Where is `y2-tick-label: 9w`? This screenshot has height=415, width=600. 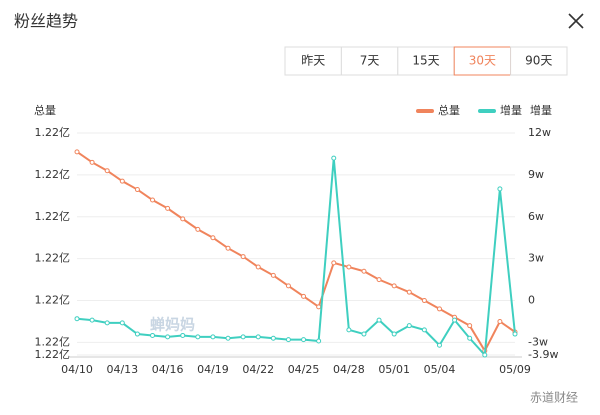 y2-tick-label: 9w is located at coordinates (536, 174).